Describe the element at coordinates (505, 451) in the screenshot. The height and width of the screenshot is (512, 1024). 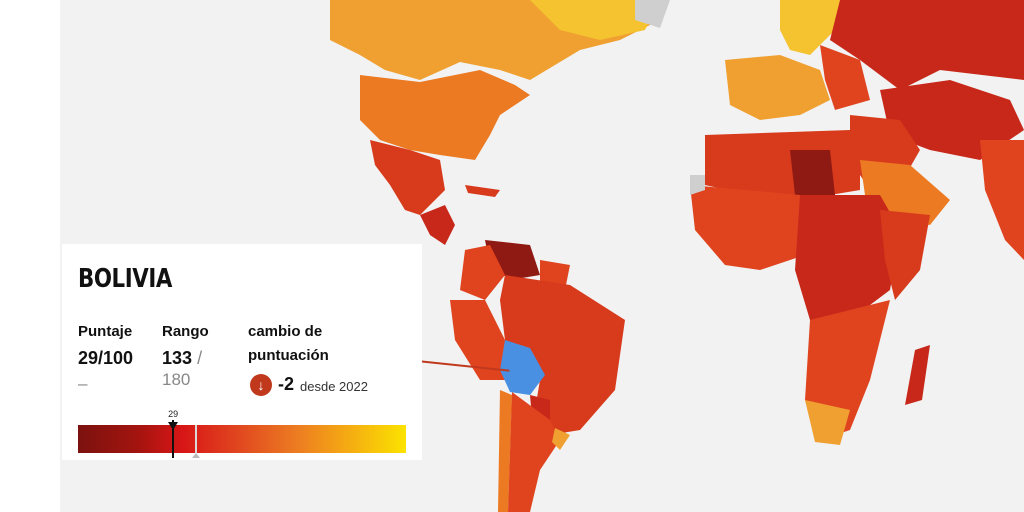
I see `country-chile` at that location.